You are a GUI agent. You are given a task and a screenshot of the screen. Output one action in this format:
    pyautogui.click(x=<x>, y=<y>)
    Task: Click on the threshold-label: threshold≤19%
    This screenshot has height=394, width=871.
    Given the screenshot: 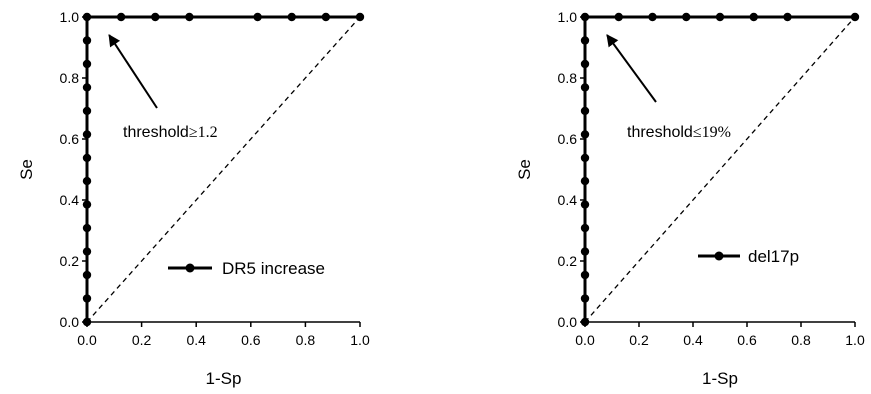 What is the action you would take?
    pyautogui.click(x=679, y=132)
    